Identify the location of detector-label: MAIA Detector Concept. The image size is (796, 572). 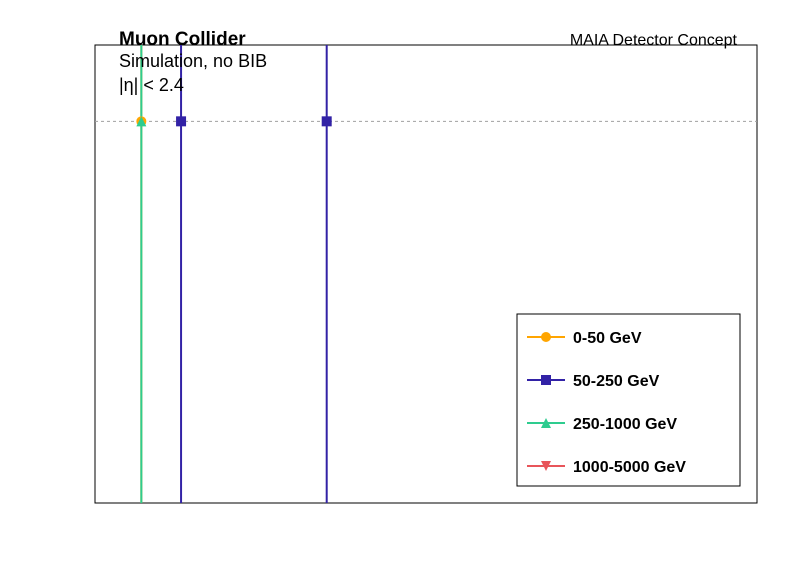
(654, 40).